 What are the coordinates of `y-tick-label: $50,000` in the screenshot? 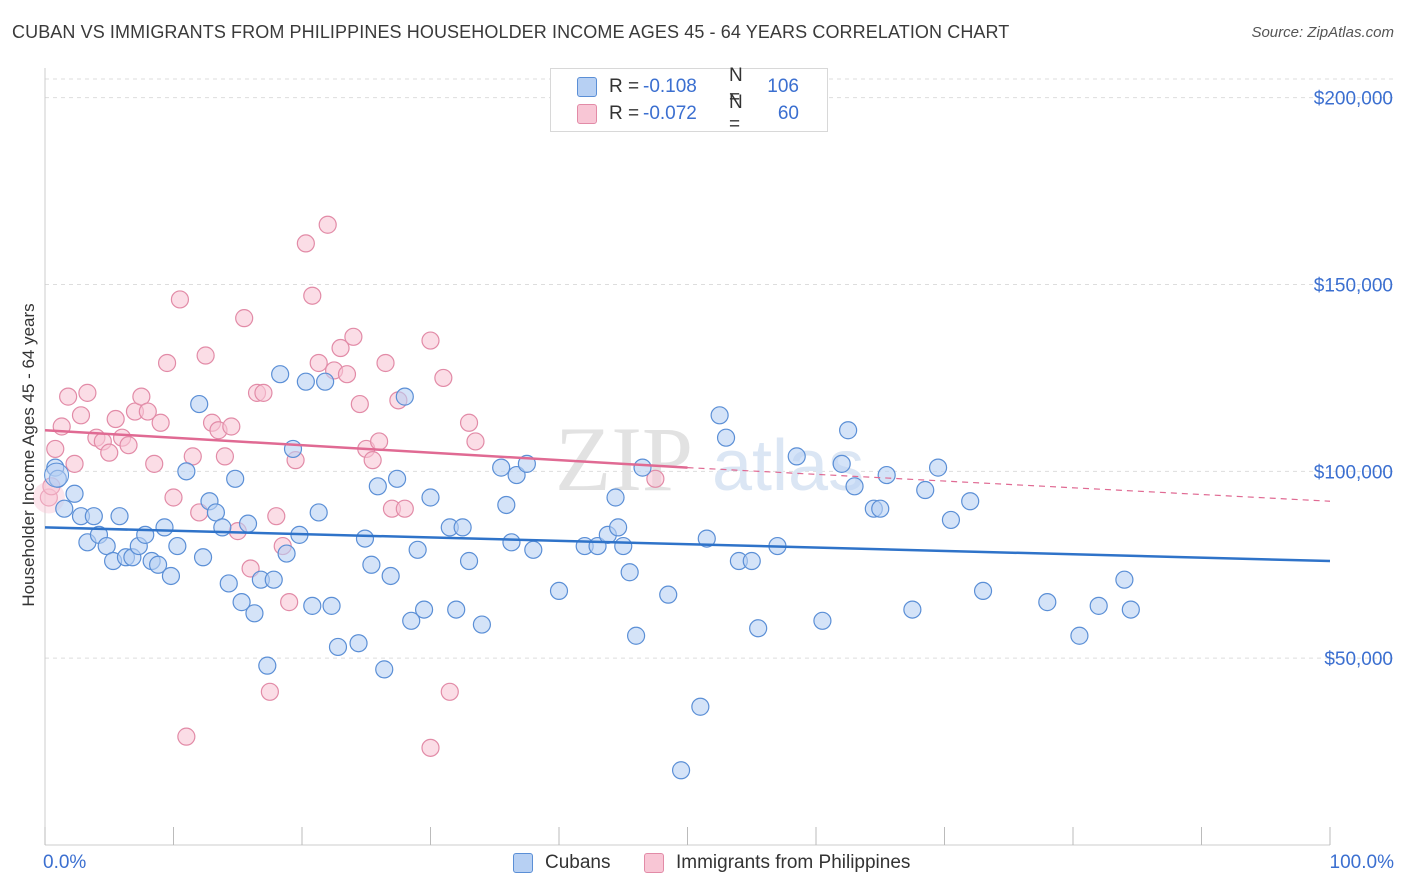 It's located at (1358, 659).